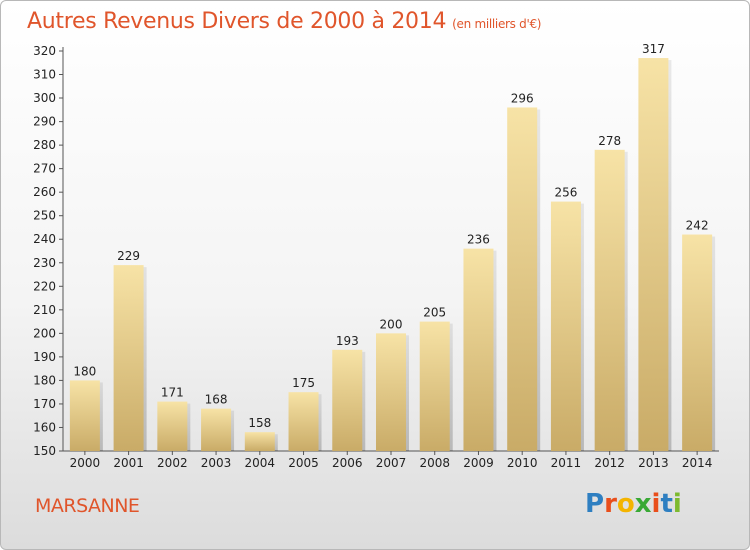  Describe the element at coordinates (653, 49) in the screenshot. I see `data-label-2013: 317` at that location.